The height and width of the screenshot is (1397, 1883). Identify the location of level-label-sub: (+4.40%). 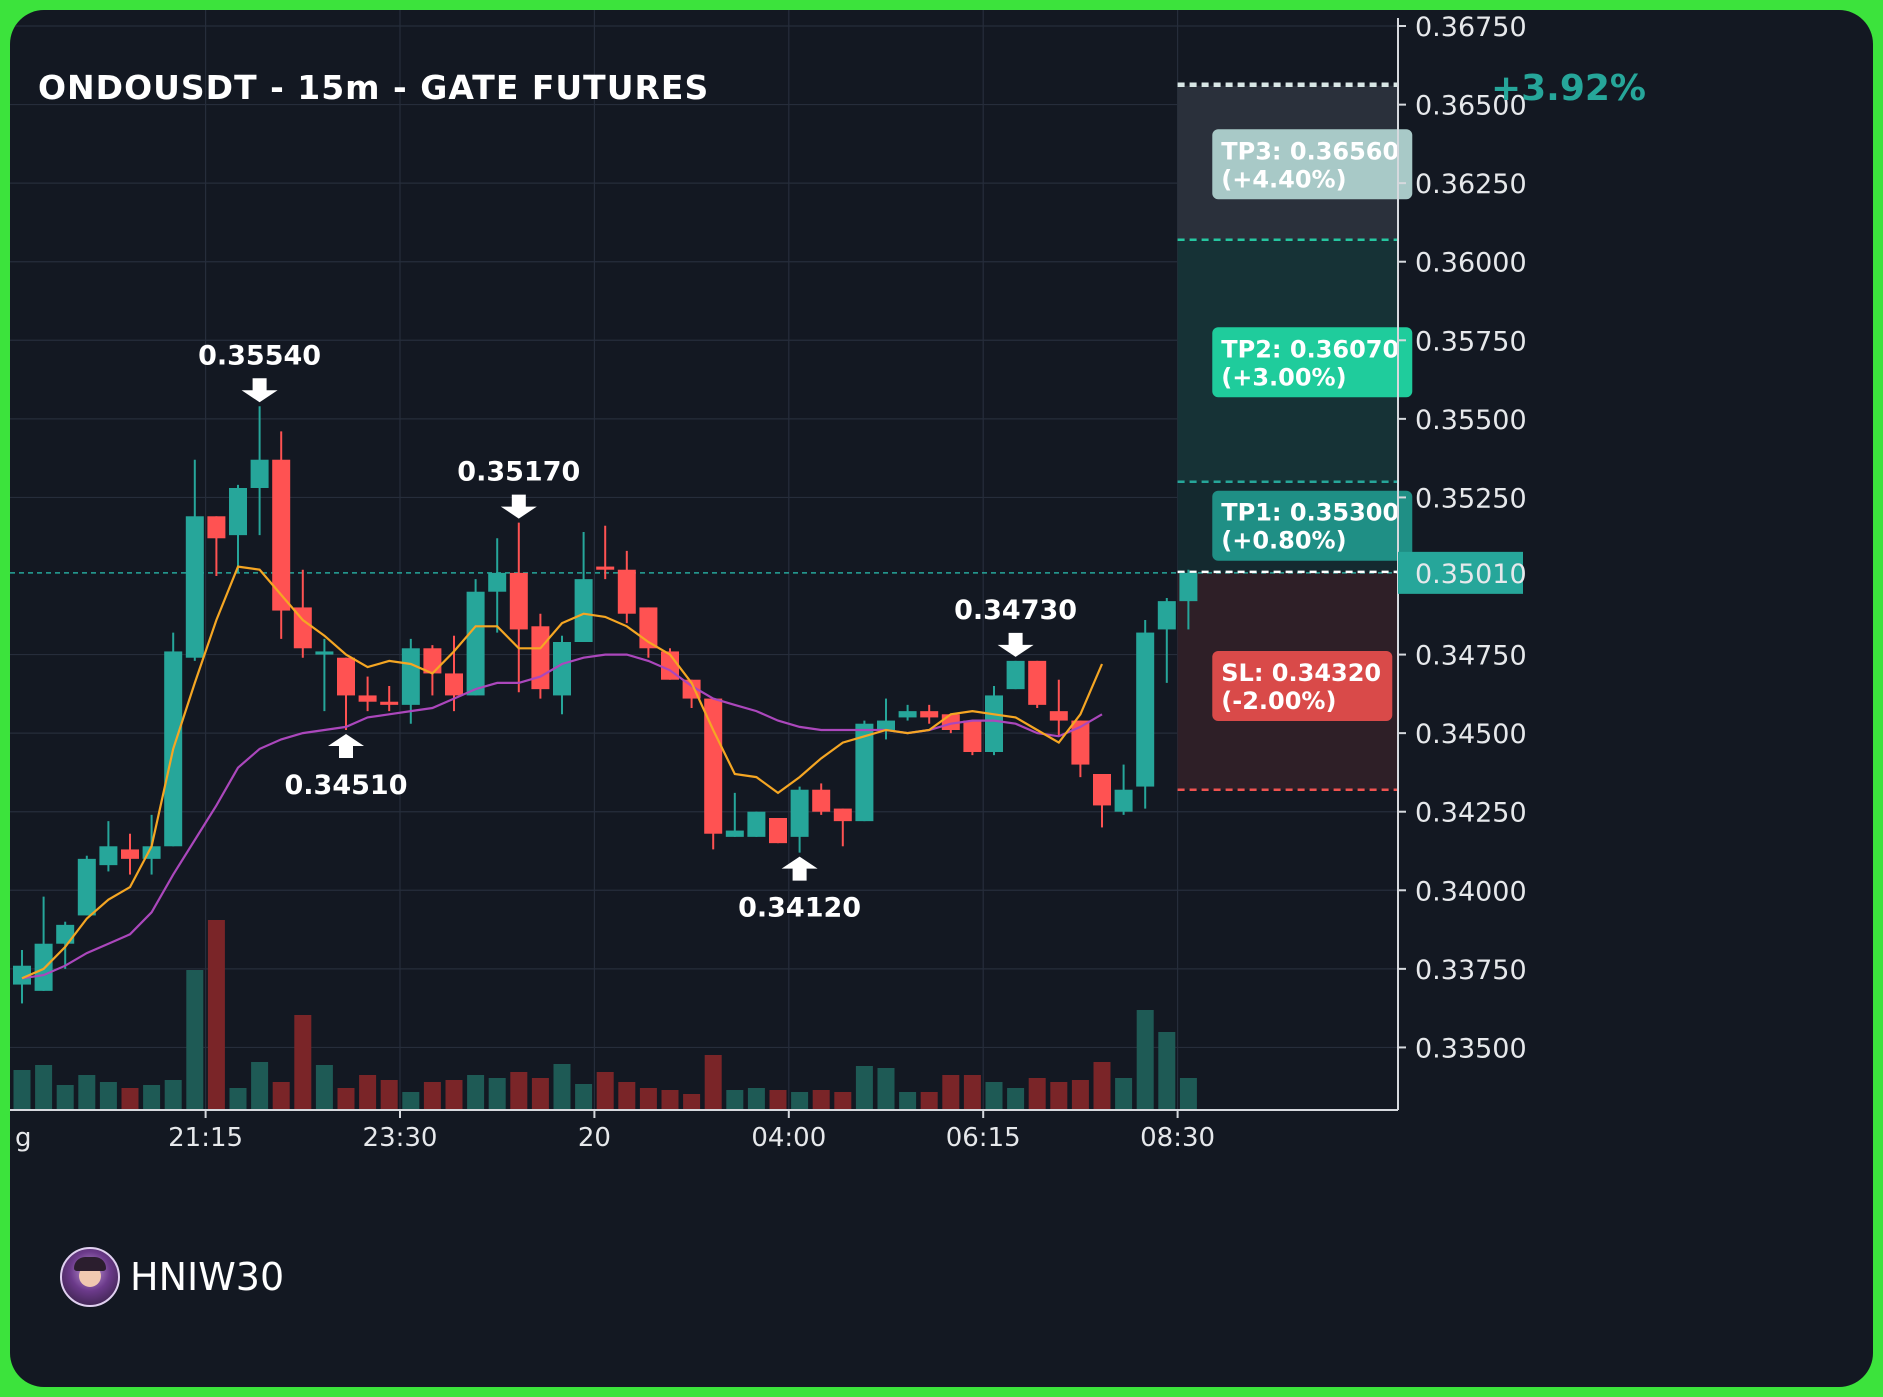
(1283, 179).